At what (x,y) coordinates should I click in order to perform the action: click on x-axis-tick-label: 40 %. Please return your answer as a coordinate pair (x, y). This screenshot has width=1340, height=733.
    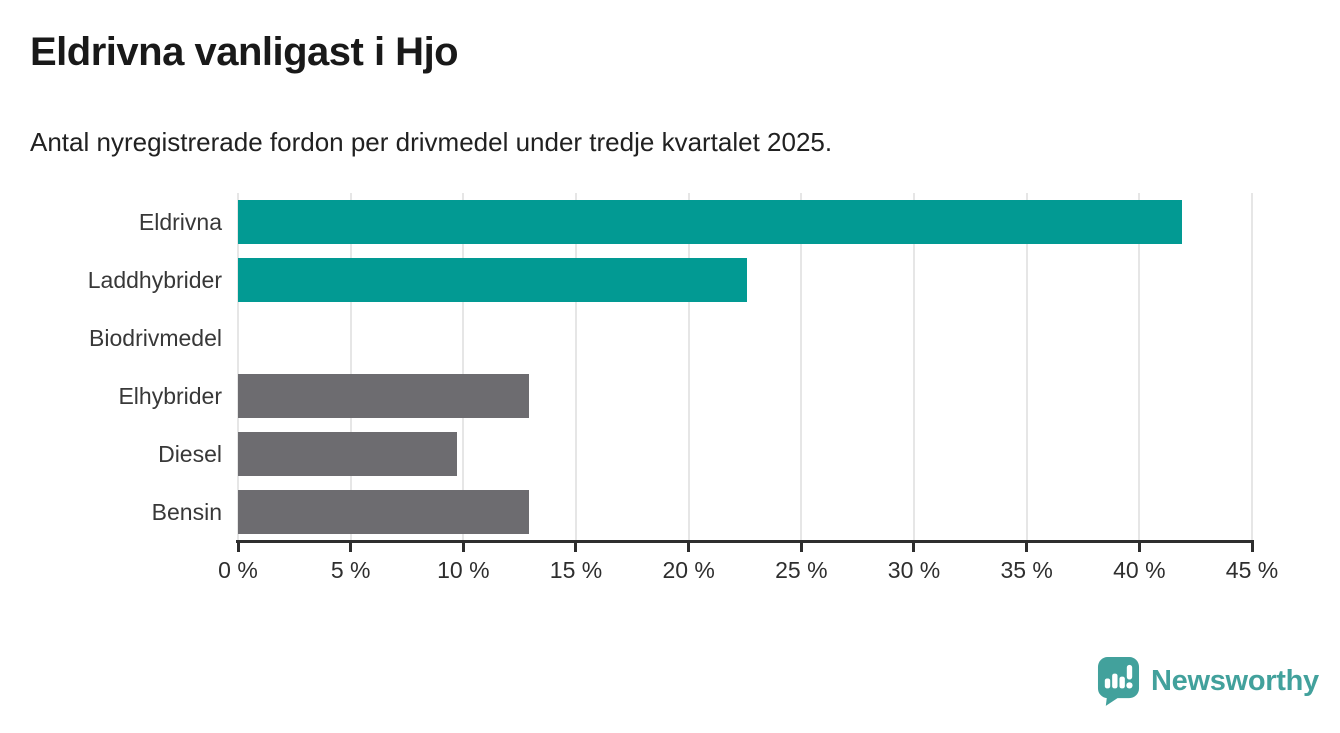
    Looking at the image, I should click on (1139, 570).